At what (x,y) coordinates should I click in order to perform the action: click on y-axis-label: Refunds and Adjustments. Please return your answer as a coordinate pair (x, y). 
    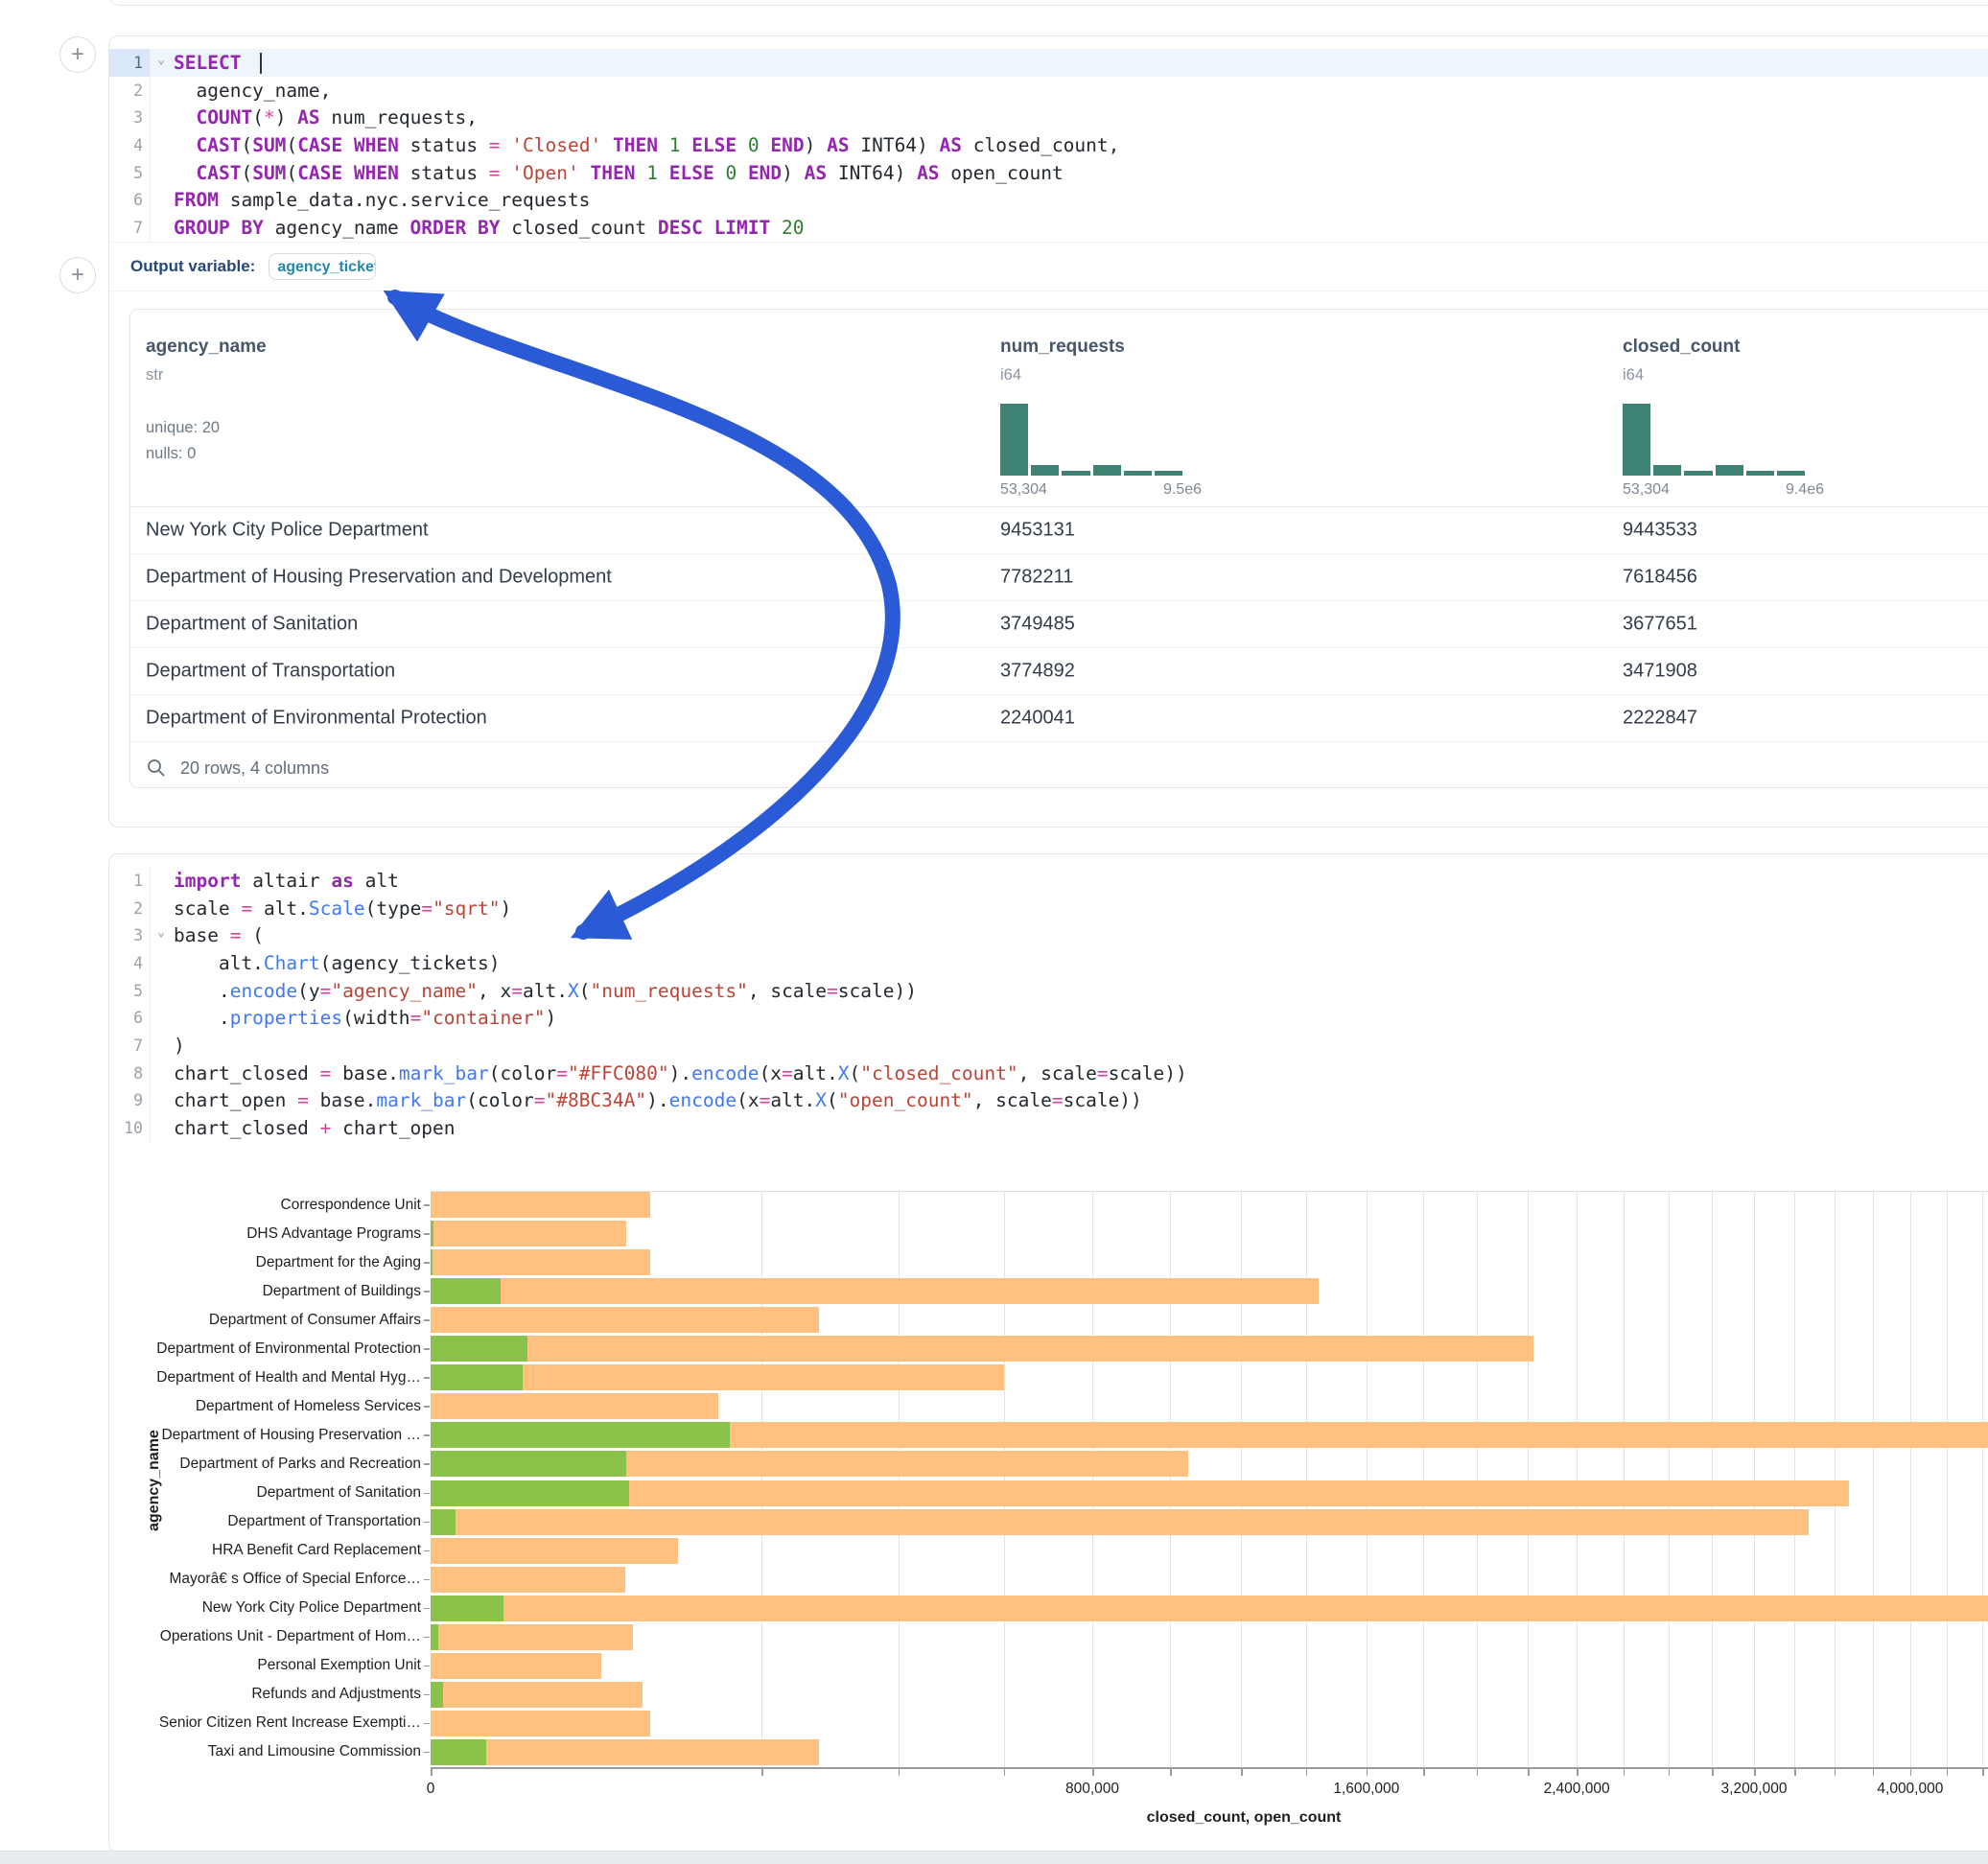
    Looking at the image, I should click on (336, 1694).